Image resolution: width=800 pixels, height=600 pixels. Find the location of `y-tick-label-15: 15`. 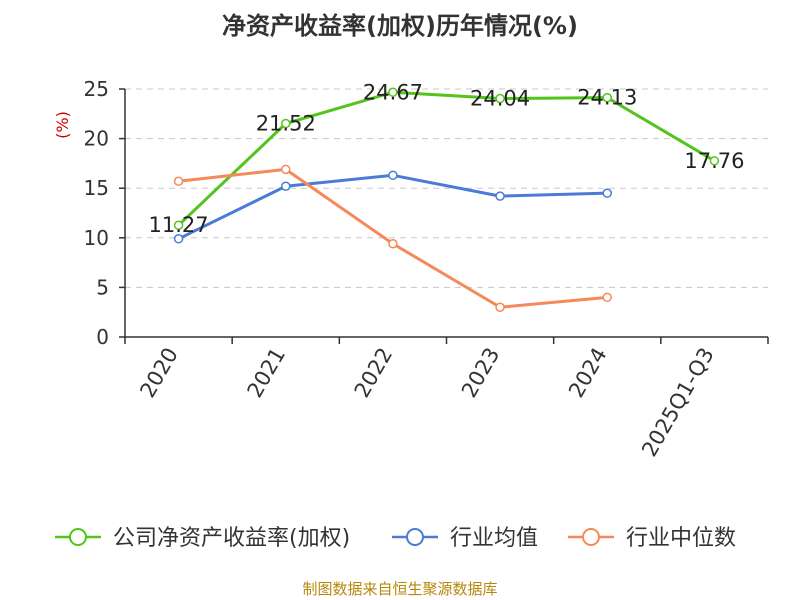

y-tick-label-15: 15 is located at coordinates (96, 188).